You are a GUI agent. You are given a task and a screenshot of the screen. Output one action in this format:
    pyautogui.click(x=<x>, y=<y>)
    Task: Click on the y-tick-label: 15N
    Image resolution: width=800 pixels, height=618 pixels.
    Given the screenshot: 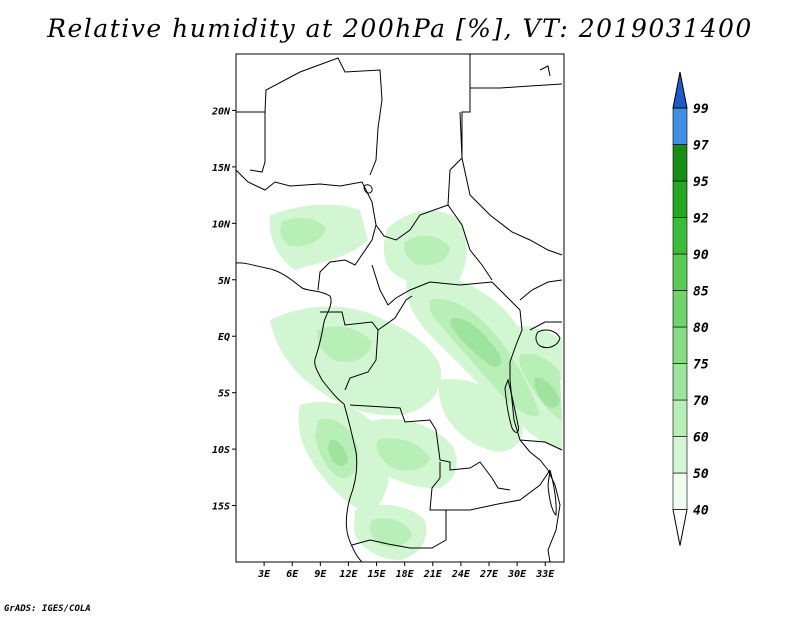 What is the action you would take?
    pyautogui.click(x=221, y=168)
    